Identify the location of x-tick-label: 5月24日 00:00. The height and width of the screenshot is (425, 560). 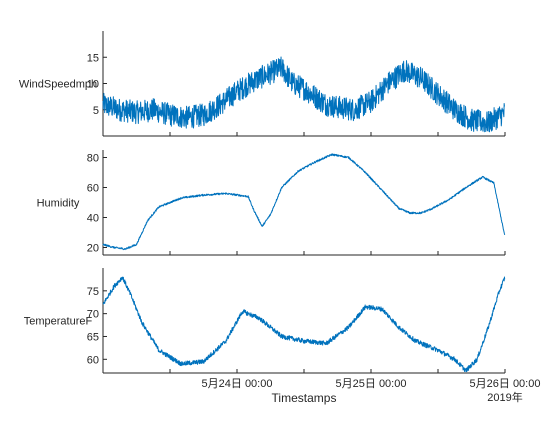
(237, 384).